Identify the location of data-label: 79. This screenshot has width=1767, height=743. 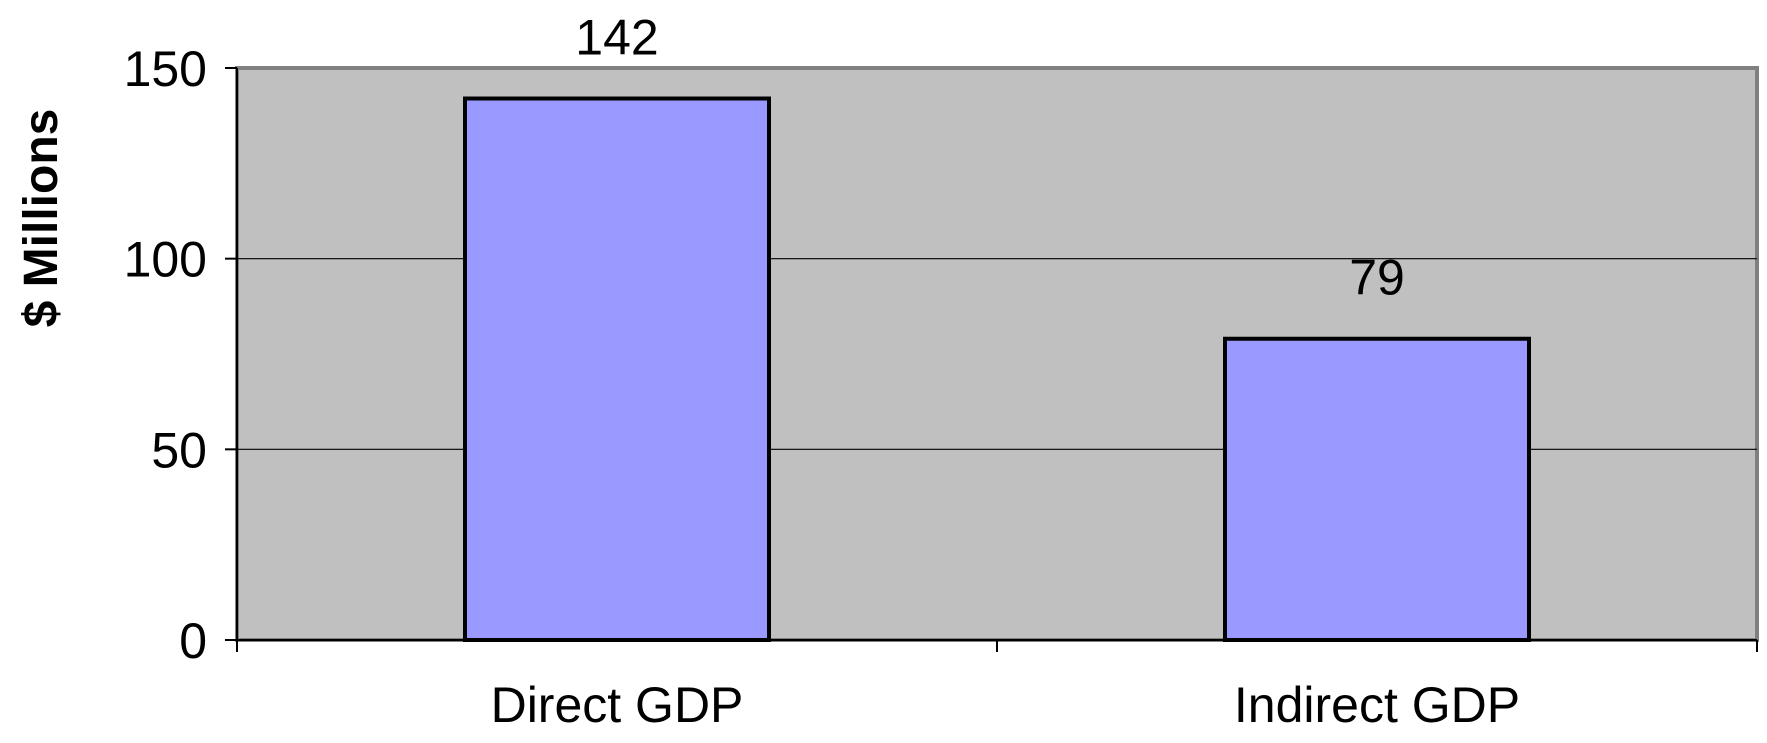
(1377, 278).